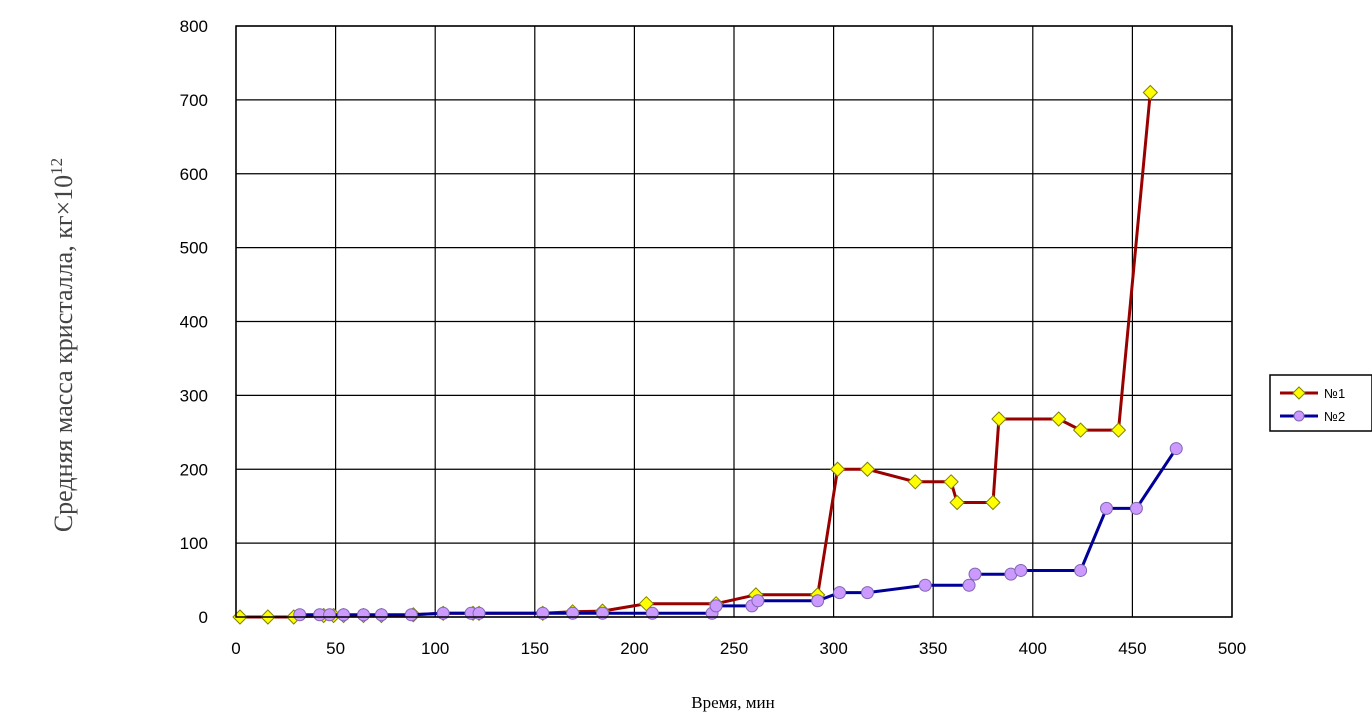  What do you see at coordinates (194, 100) in the screenshot?
I see `y-tick-label: 700` at bounding box center [194, 100].